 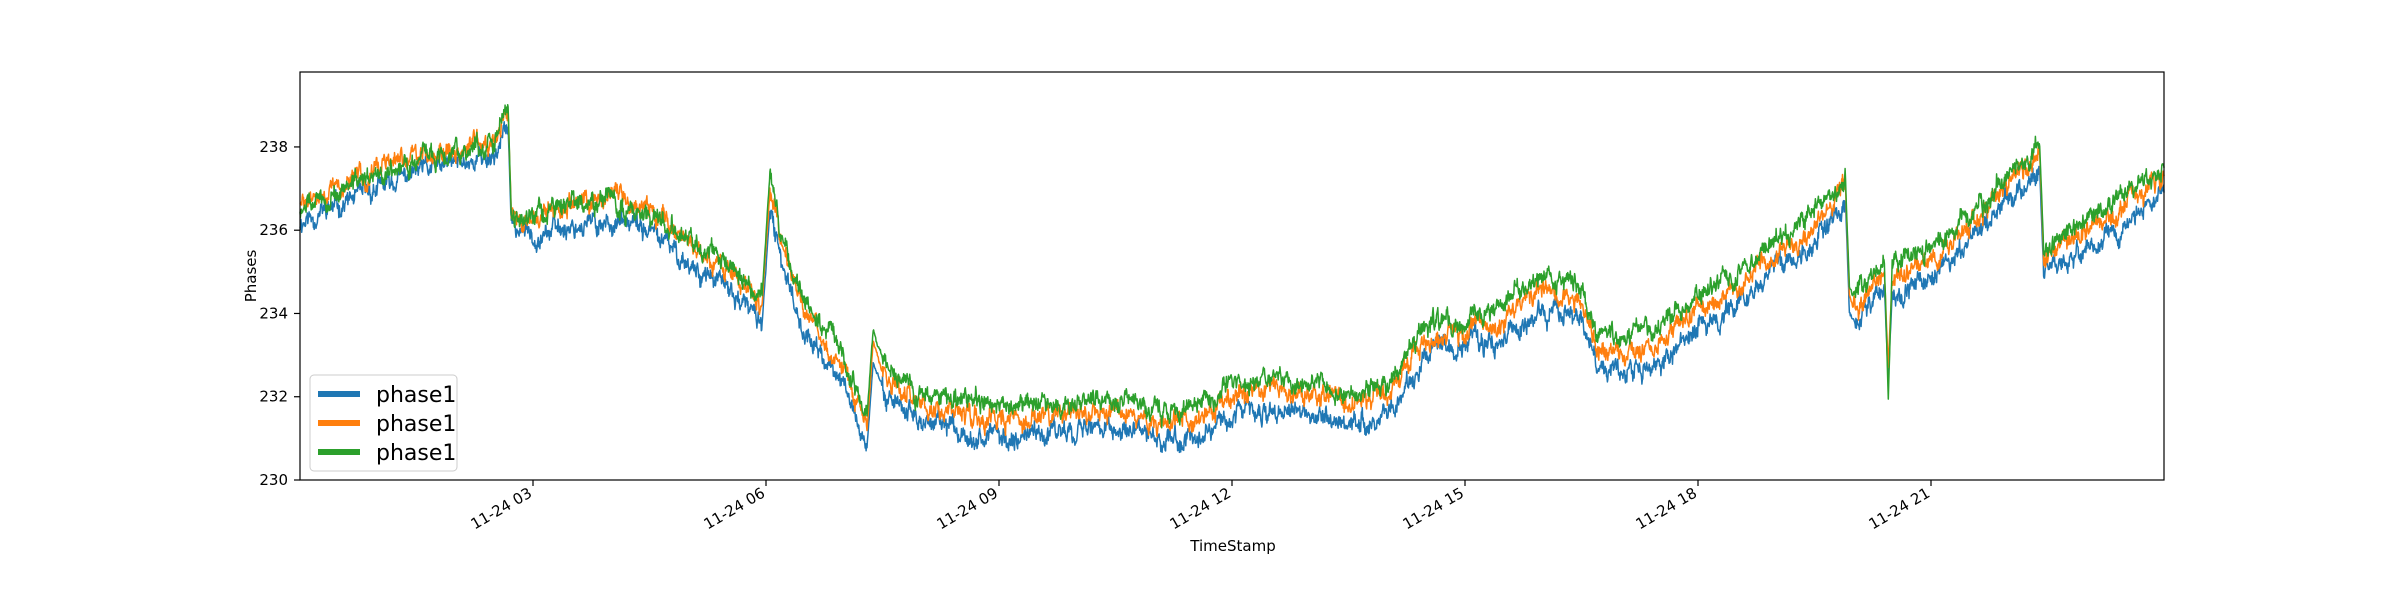 I want to click on legend-box, so click(x=383, y=423).